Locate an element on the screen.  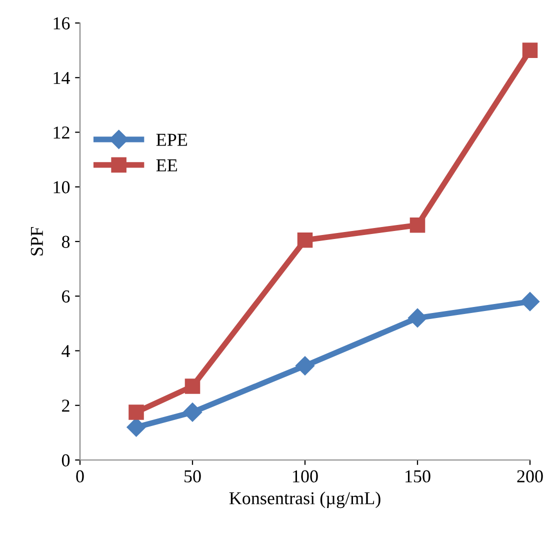
x-tick-label: 100 is located at coordinates (305, 476).